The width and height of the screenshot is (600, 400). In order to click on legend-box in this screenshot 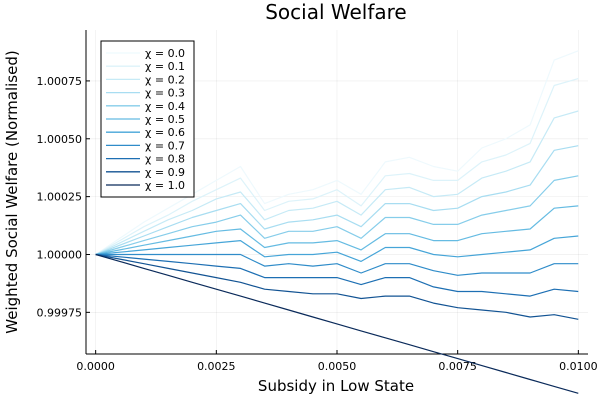, I will do `click(147, 119)`.